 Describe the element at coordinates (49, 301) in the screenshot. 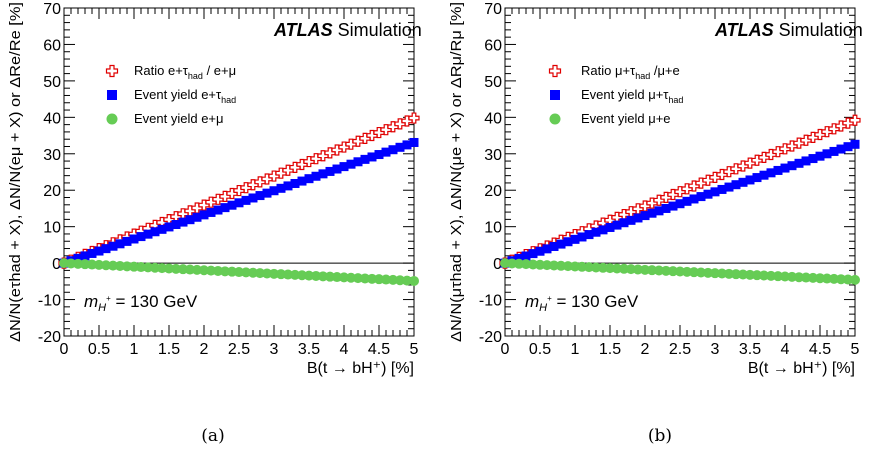

I see `y-tick-label: -10` at that location.